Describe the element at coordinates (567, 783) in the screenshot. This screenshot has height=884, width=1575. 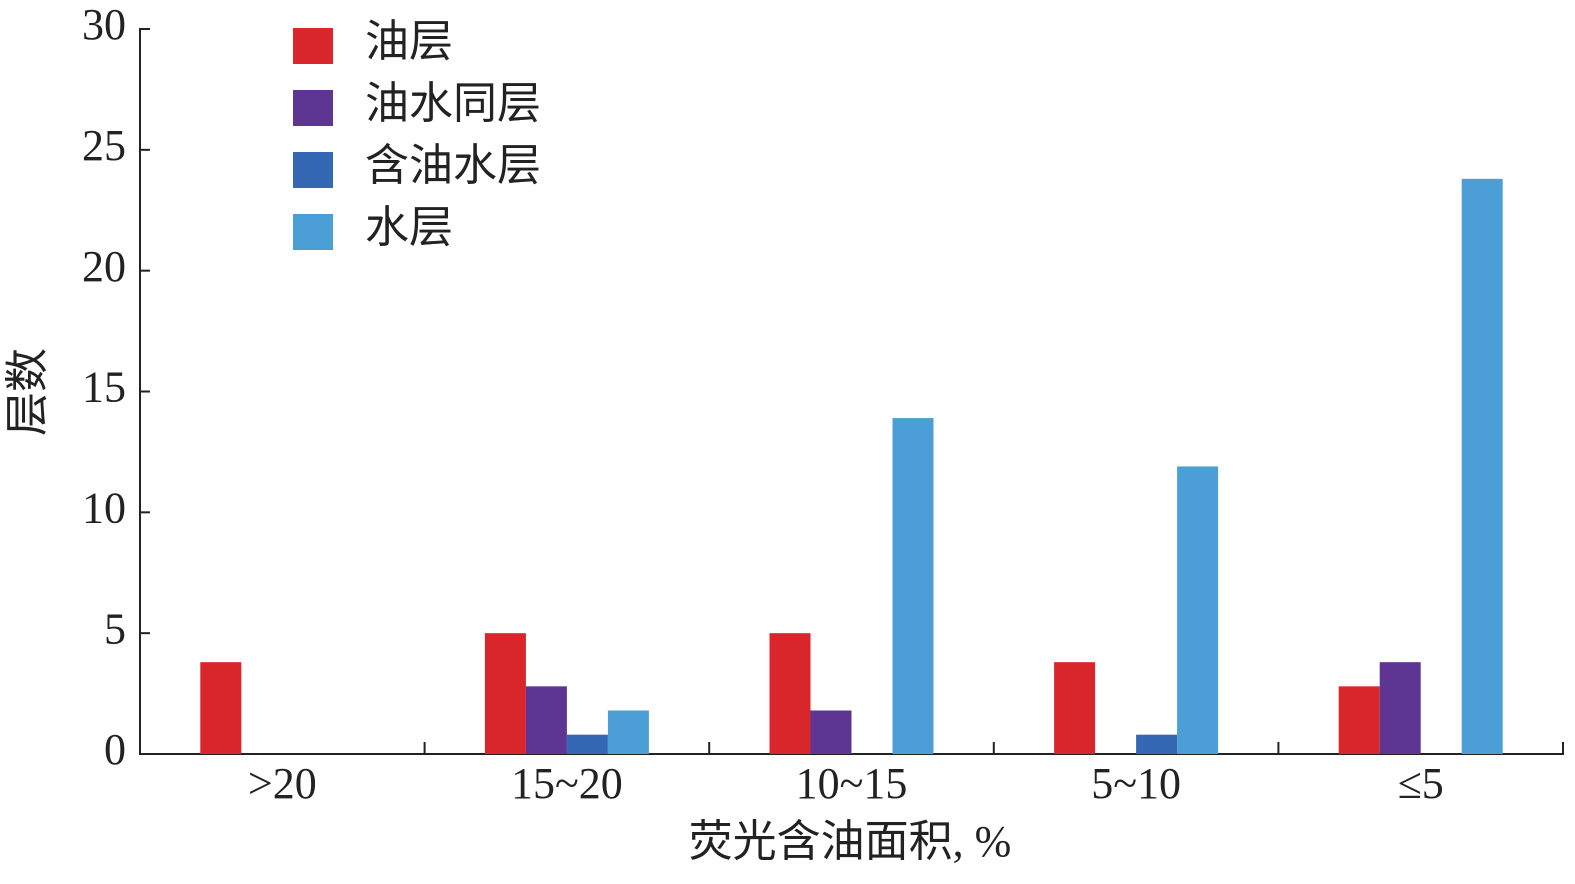
I see `x-tick-label: 15~20` at that location.